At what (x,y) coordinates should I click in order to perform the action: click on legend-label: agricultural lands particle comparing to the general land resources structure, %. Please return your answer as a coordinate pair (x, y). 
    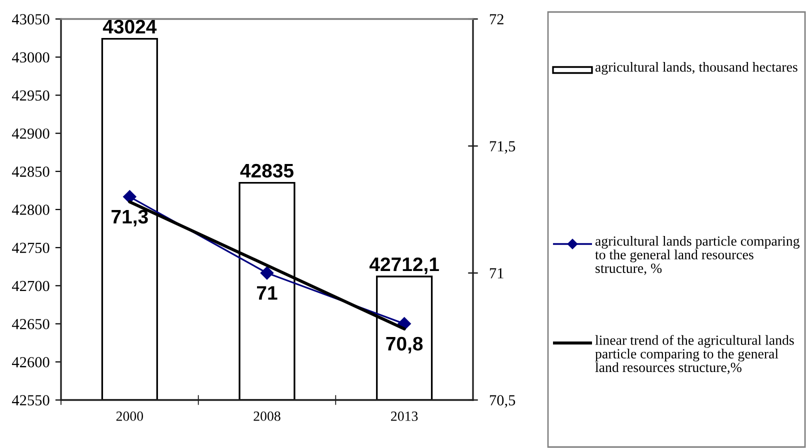
    Looking at the image, I should click on (697, 255).